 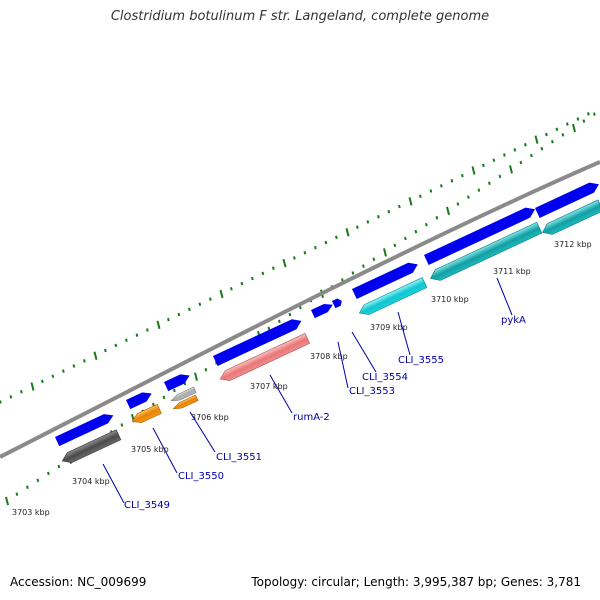 I want to click on gene-bar-light-gray, so click(x=183, y=394).